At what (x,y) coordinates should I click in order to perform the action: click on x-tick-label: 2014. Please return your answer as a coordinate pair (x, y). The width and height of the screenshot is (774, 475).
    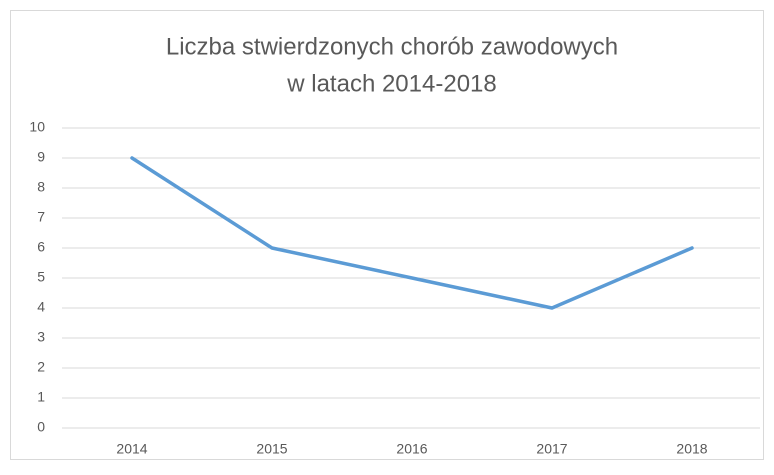
    Looking at the image, I should click on (131, 449).